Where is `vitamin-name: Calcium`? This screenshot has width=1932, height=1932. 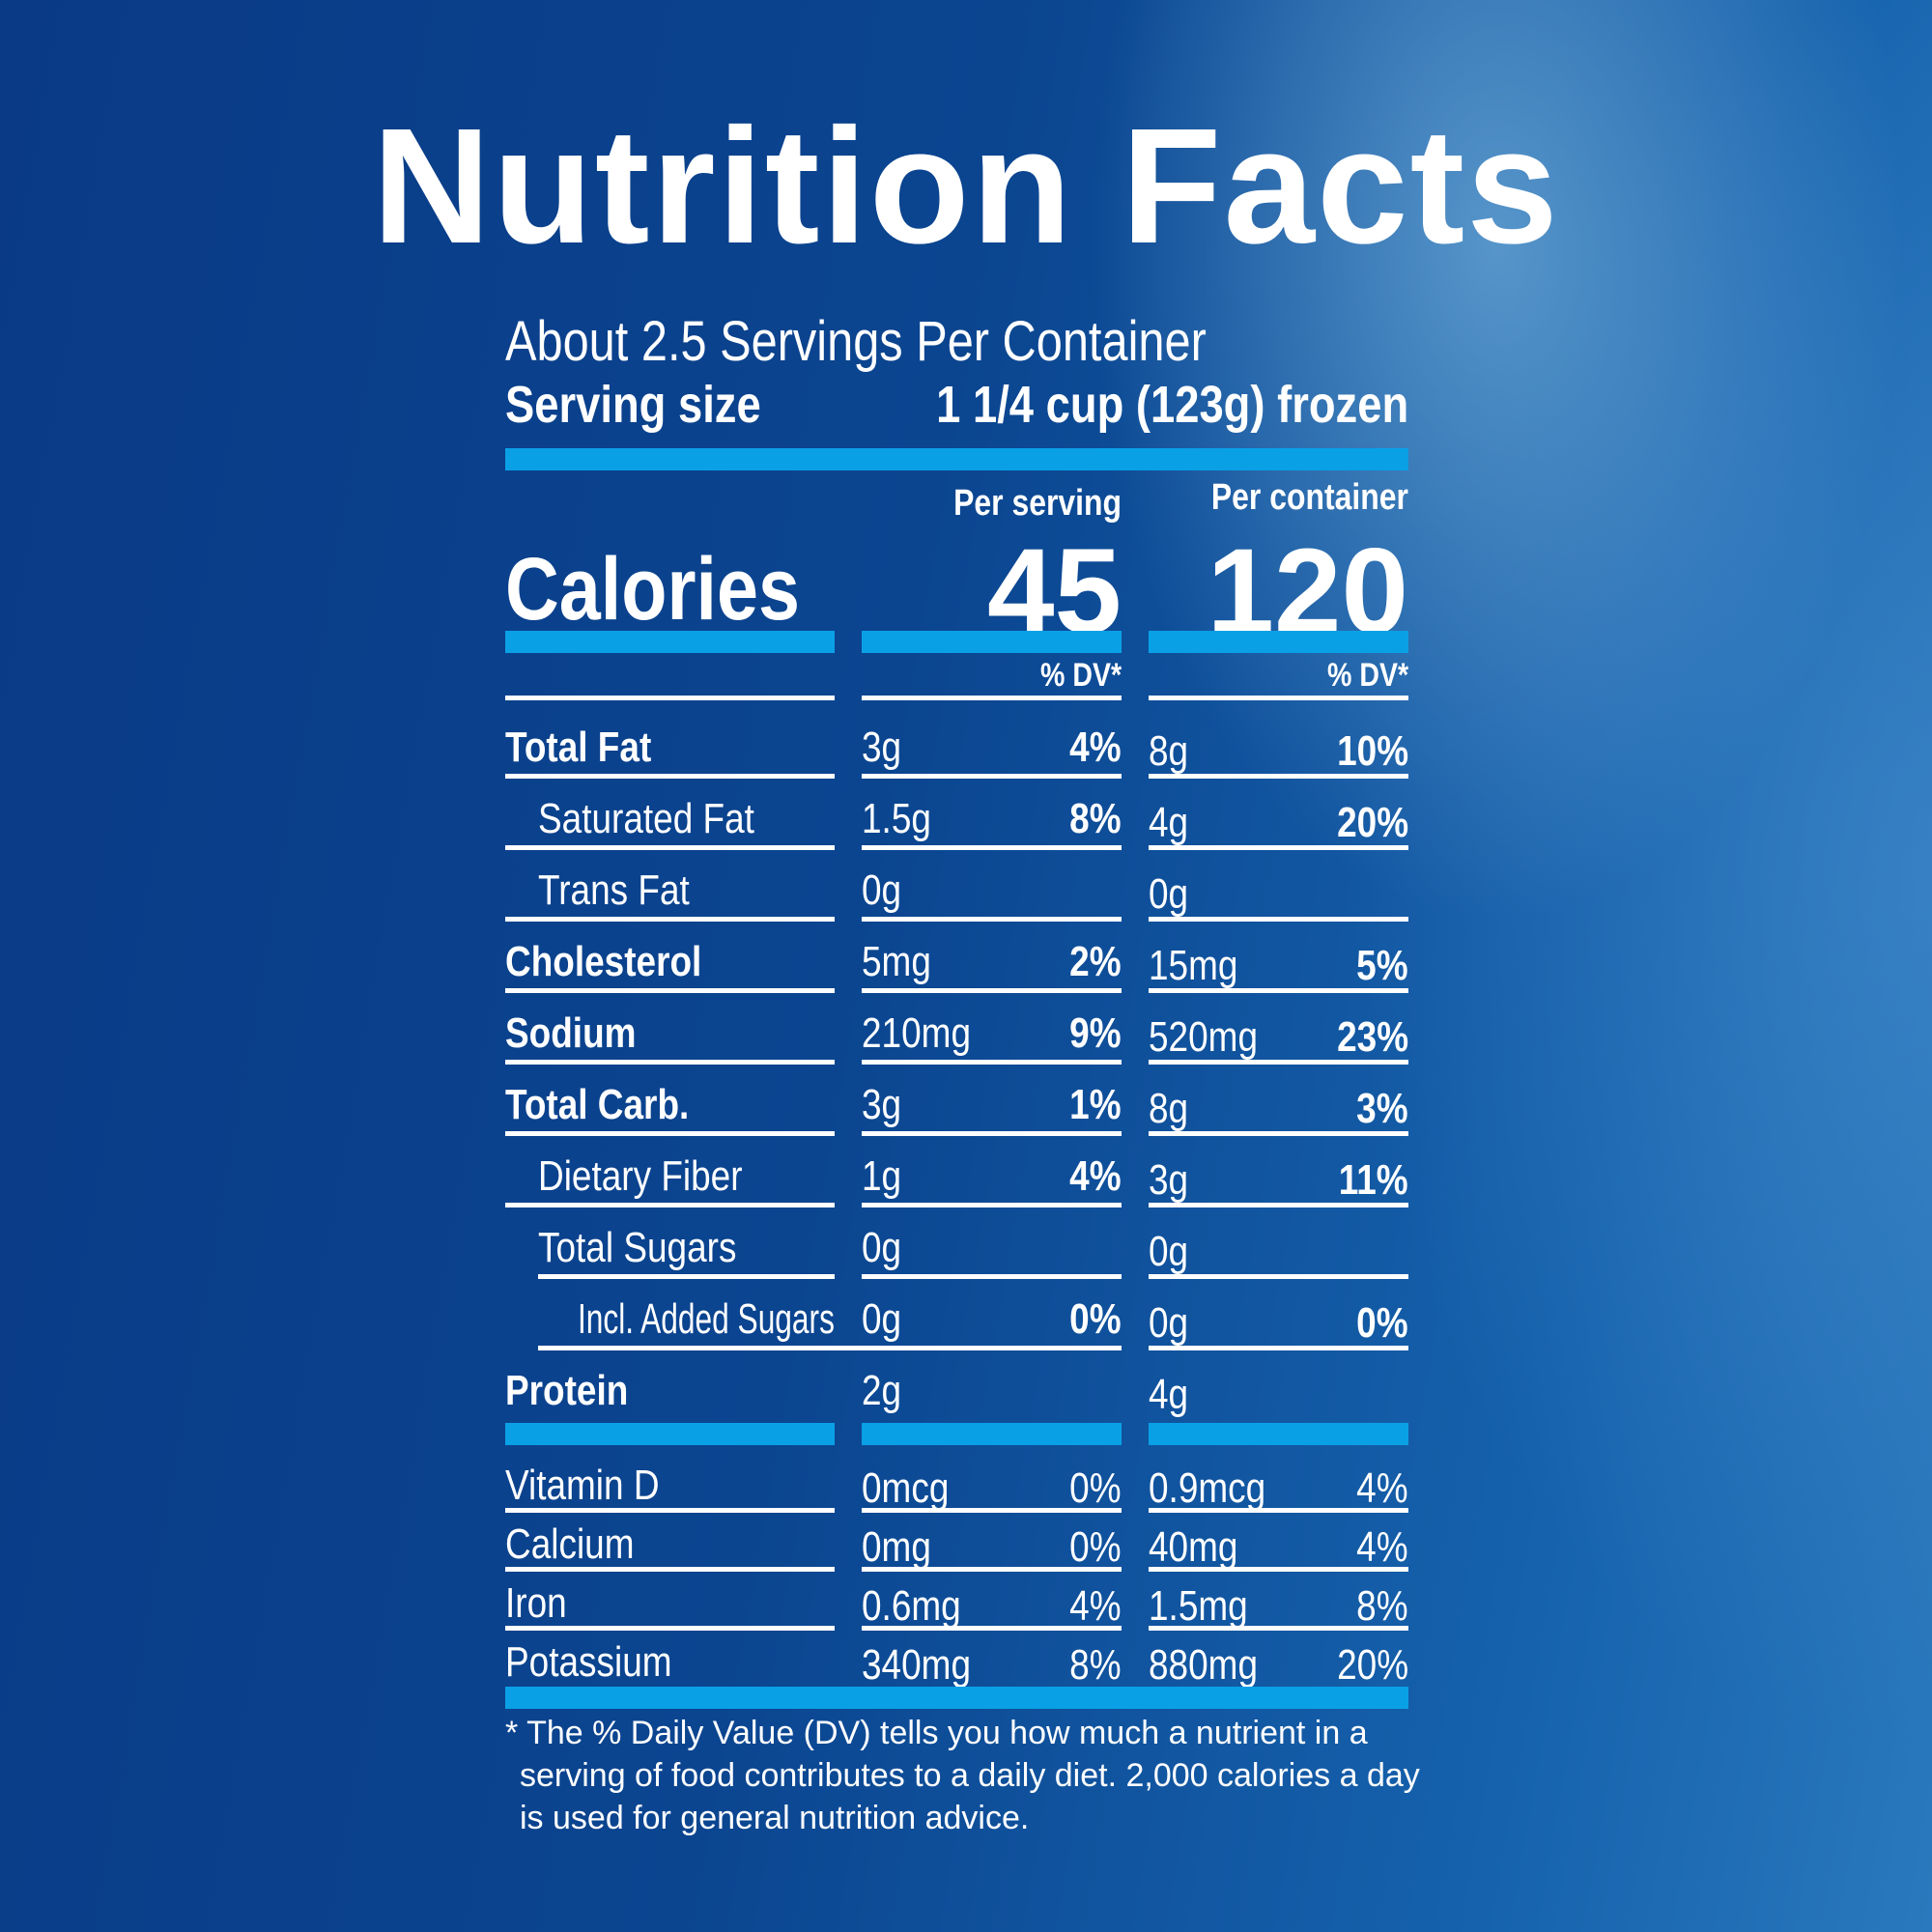 vitamin-name: Calcium is located at coordinates (582, 1544).